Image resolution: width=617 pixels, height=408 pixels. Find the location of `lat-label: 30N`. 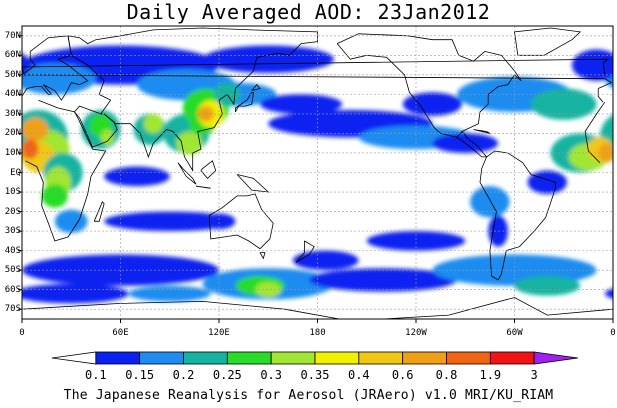

lat-label: 30N is located at coordinates (12, 113).